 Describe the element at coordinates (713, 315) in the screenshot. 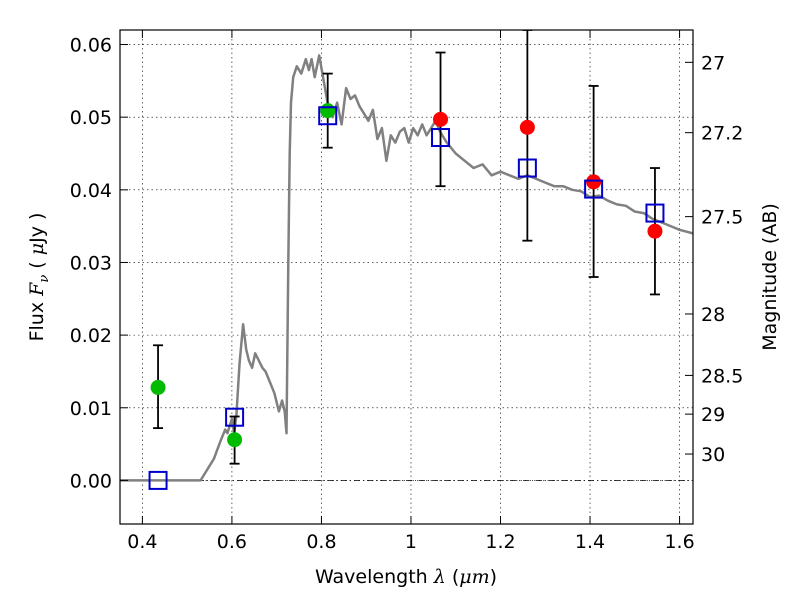

I see `y2-tick-label: 28` at that location.